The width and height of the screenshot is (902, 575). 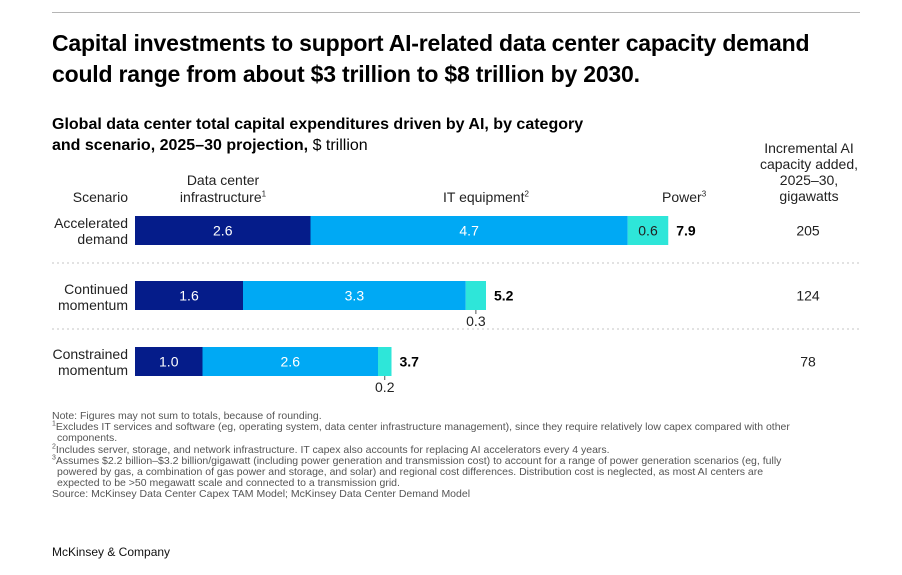 I want to click on legend-label-text: infrastructure, so click(x=220, y=197).